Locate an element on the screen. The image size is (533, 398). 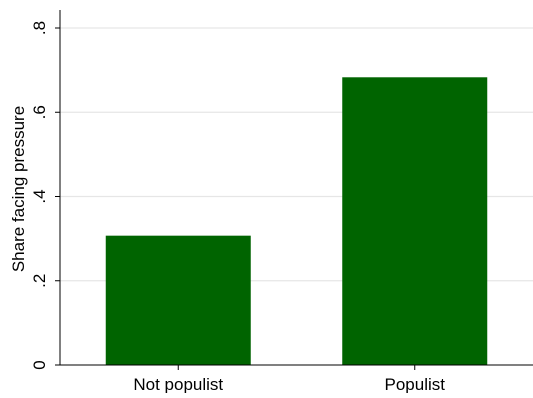
y-tick-label: .4 is located at coordinates (39, 196).